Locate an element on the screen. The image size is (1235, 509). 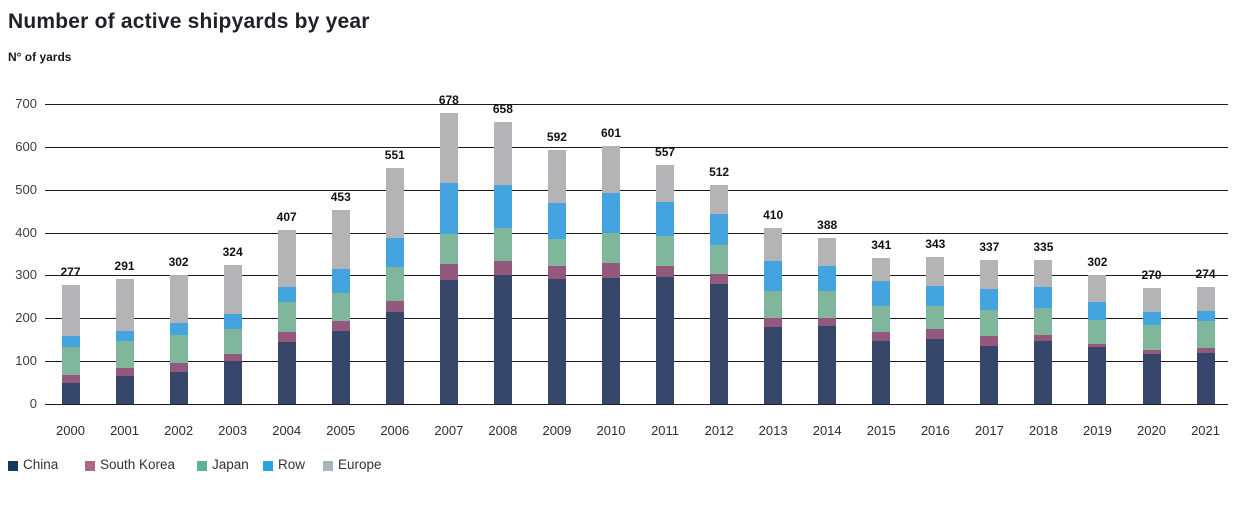
bar-segment-europe-2000 is located at coordinates (70, 310).